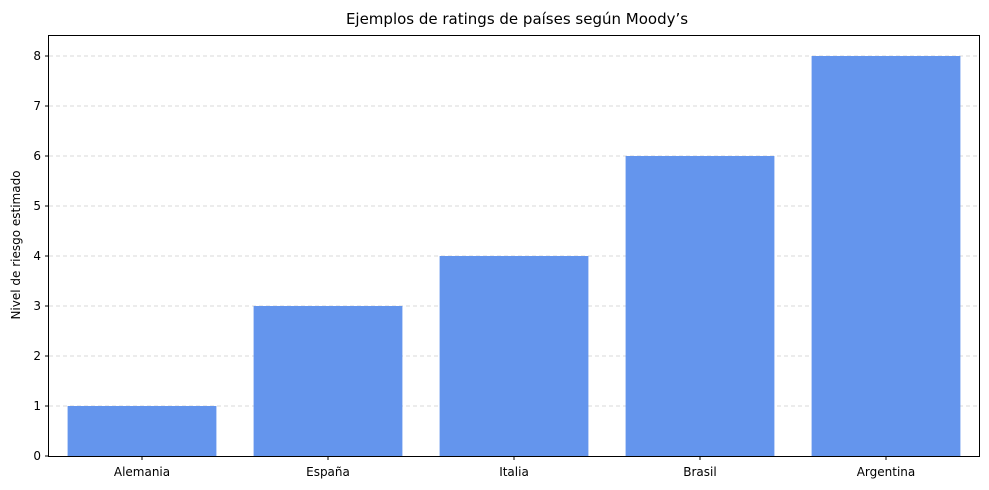  Describe the element at coordinates (16, 244) in the screenshot. I see `y-axis-label: Nivel de riesgo estimado` at that location.